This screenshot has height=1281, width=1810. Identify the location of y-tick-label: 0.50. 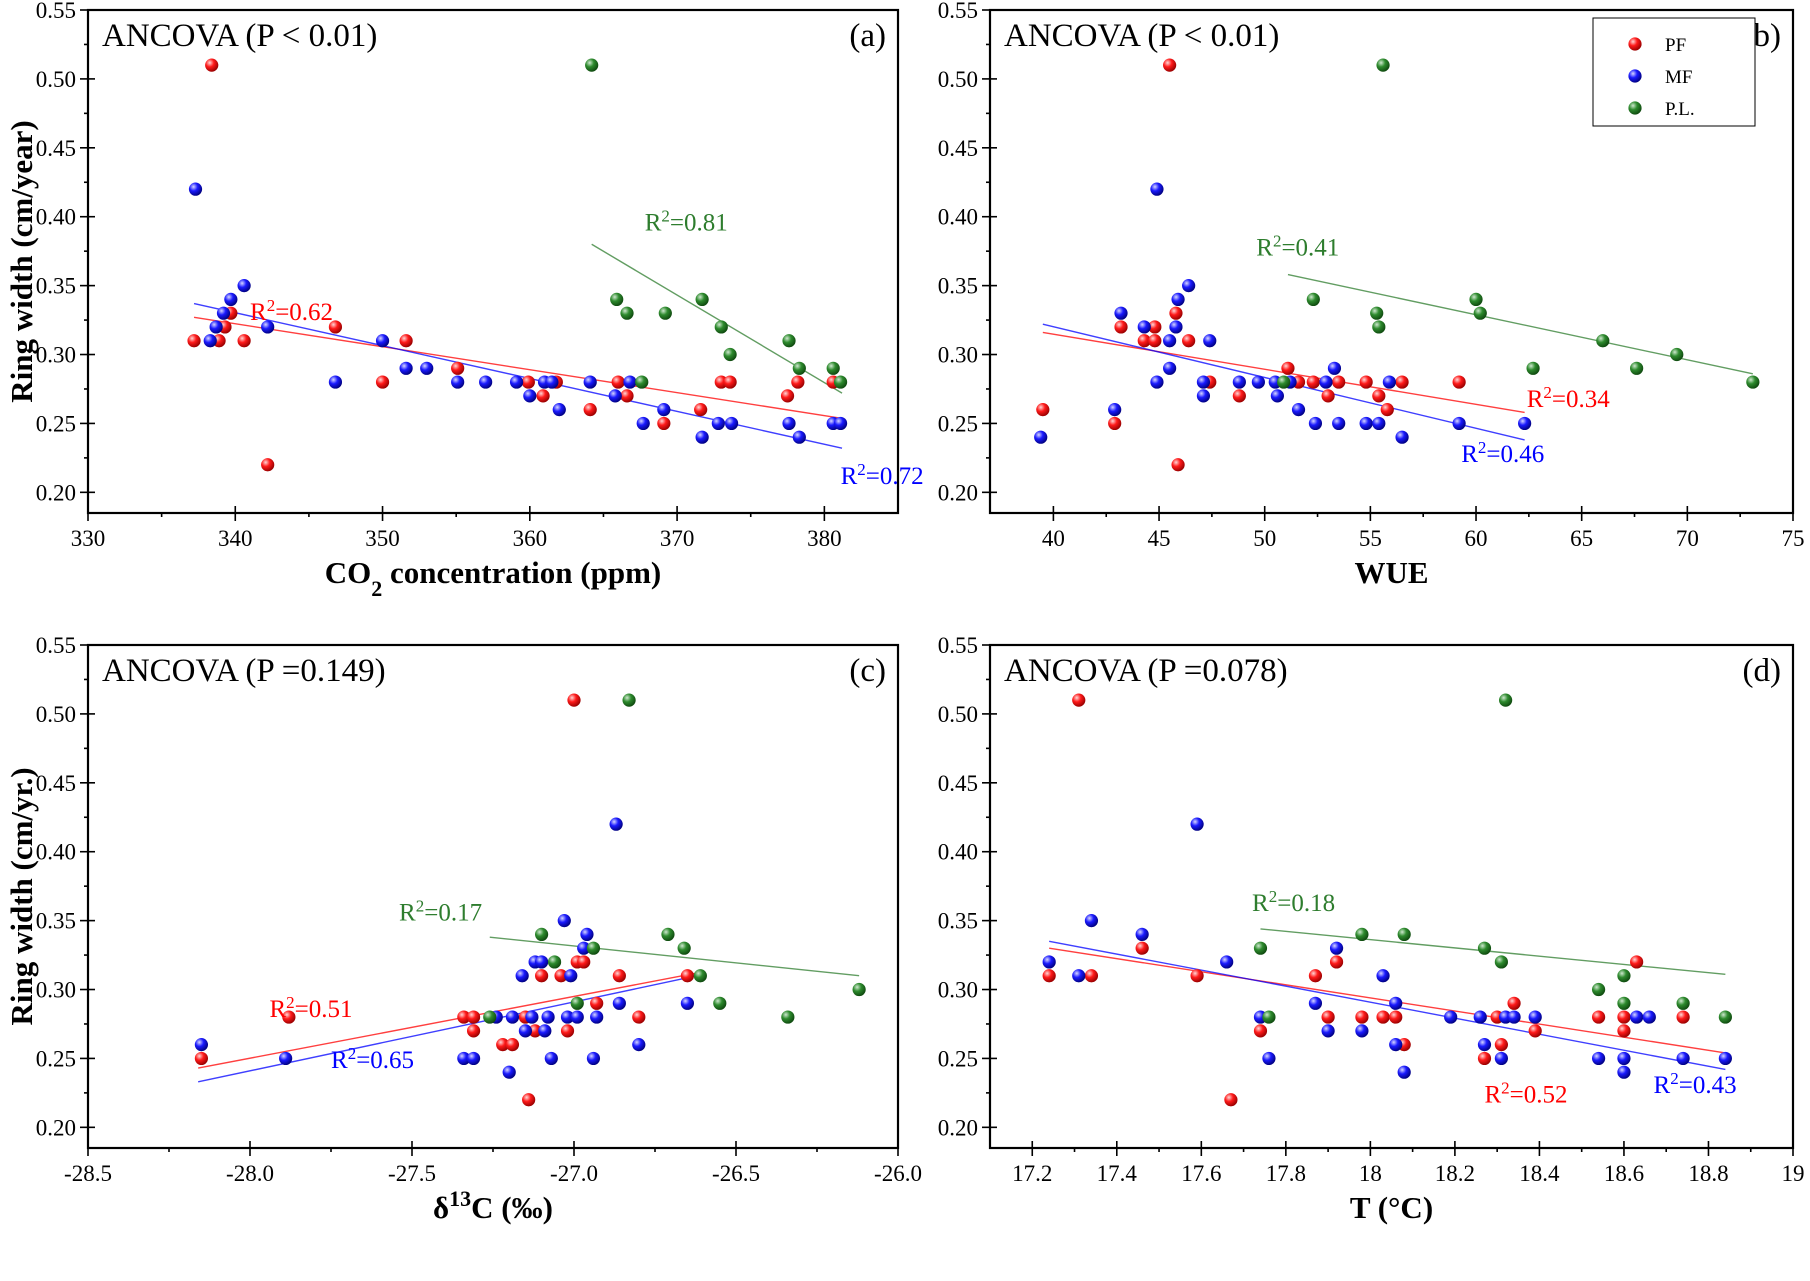
(56, 714).